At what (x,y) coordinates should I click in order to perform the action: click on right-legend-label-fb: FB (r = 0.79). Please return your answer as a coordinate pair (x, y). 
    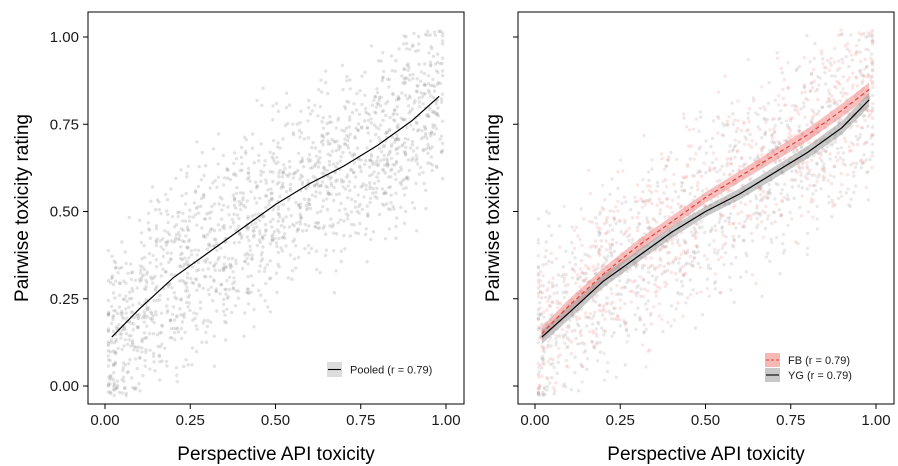
    Looking at the image, I should click on (819, 361).